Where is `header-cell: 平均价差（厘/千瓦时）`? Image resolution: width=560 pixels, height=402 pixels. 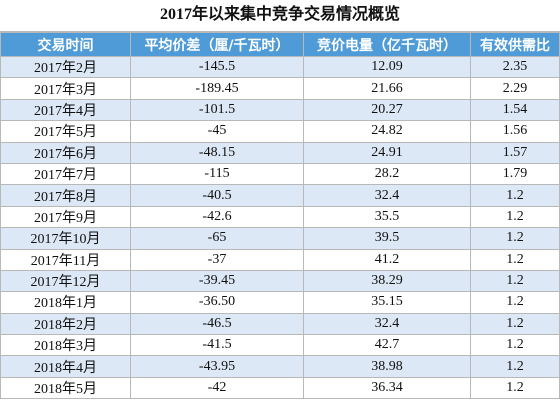
header-cell: 平均价差（厘/千瓦时） is located at coordinates (217, 44).